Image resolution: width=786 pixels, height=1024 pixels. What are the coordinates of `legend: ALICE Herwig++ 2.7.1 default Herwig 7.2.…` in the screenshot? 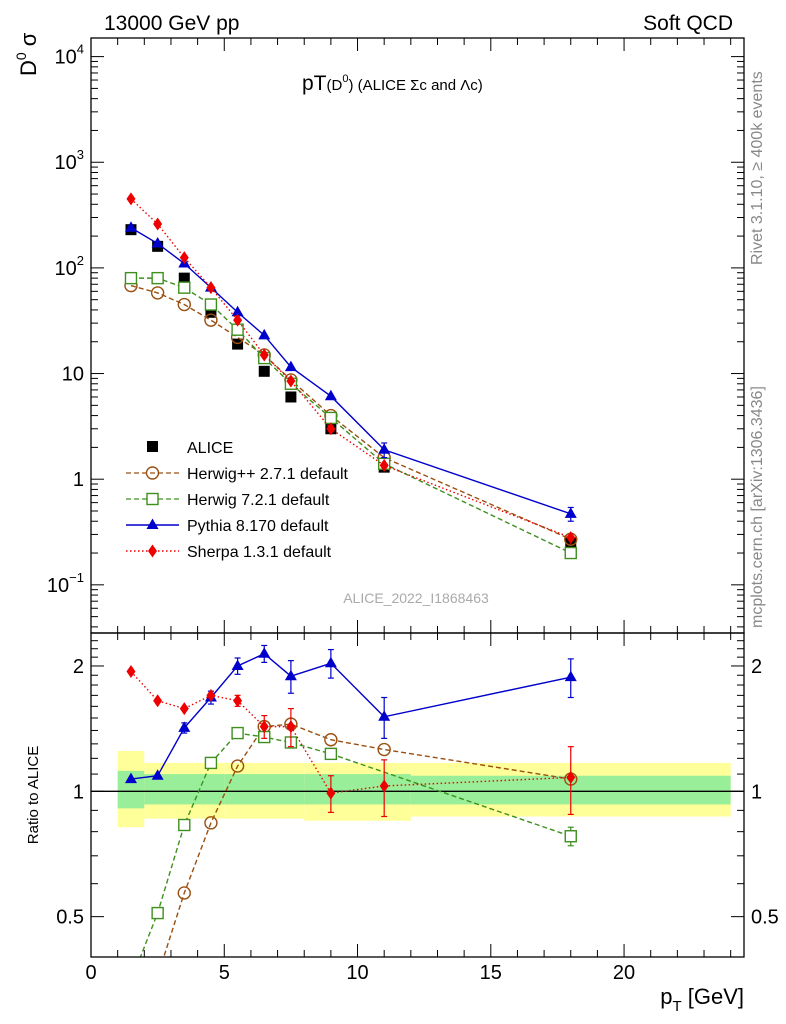 It's located at (237, 500).